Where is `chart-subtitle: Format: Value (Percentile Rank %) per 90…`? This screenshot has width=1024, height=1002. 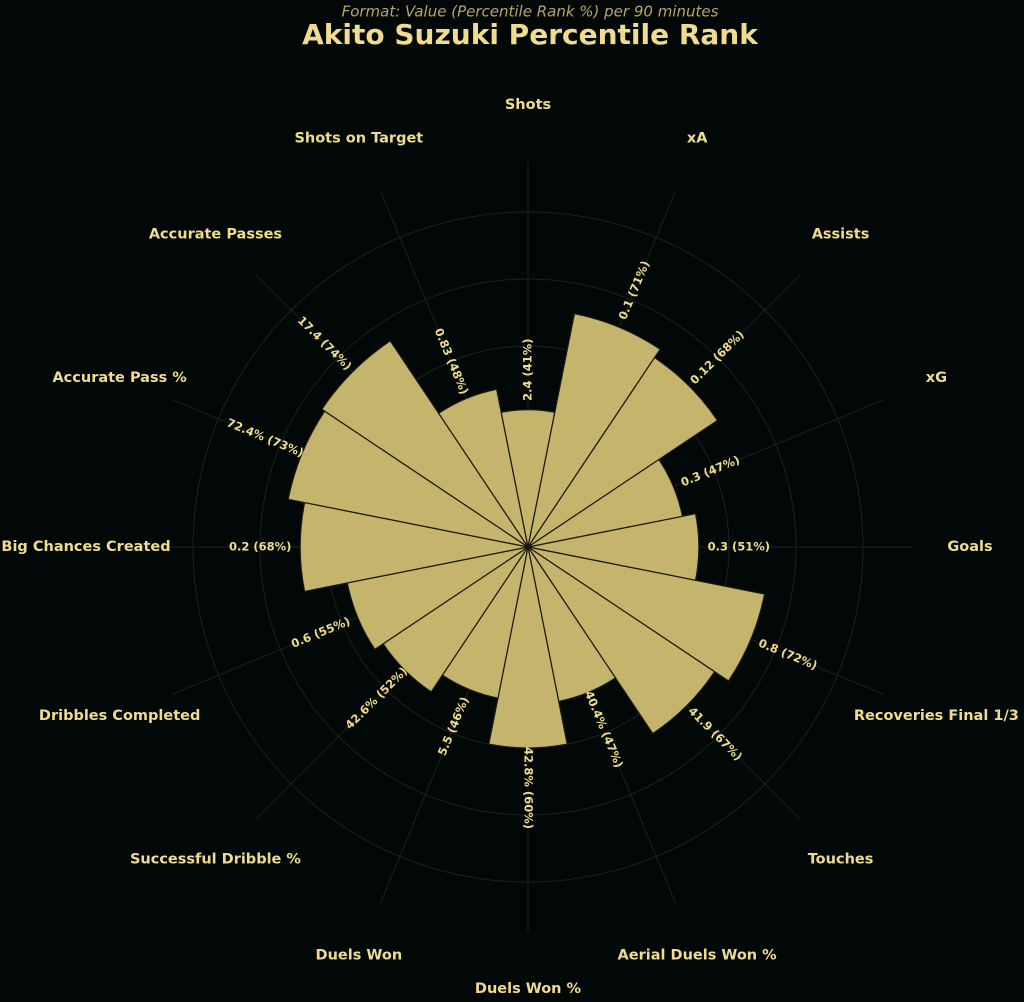 chart-subtitle: Format: Value (Percentile Rank %) per 90… is located at coordinates (530, 12).